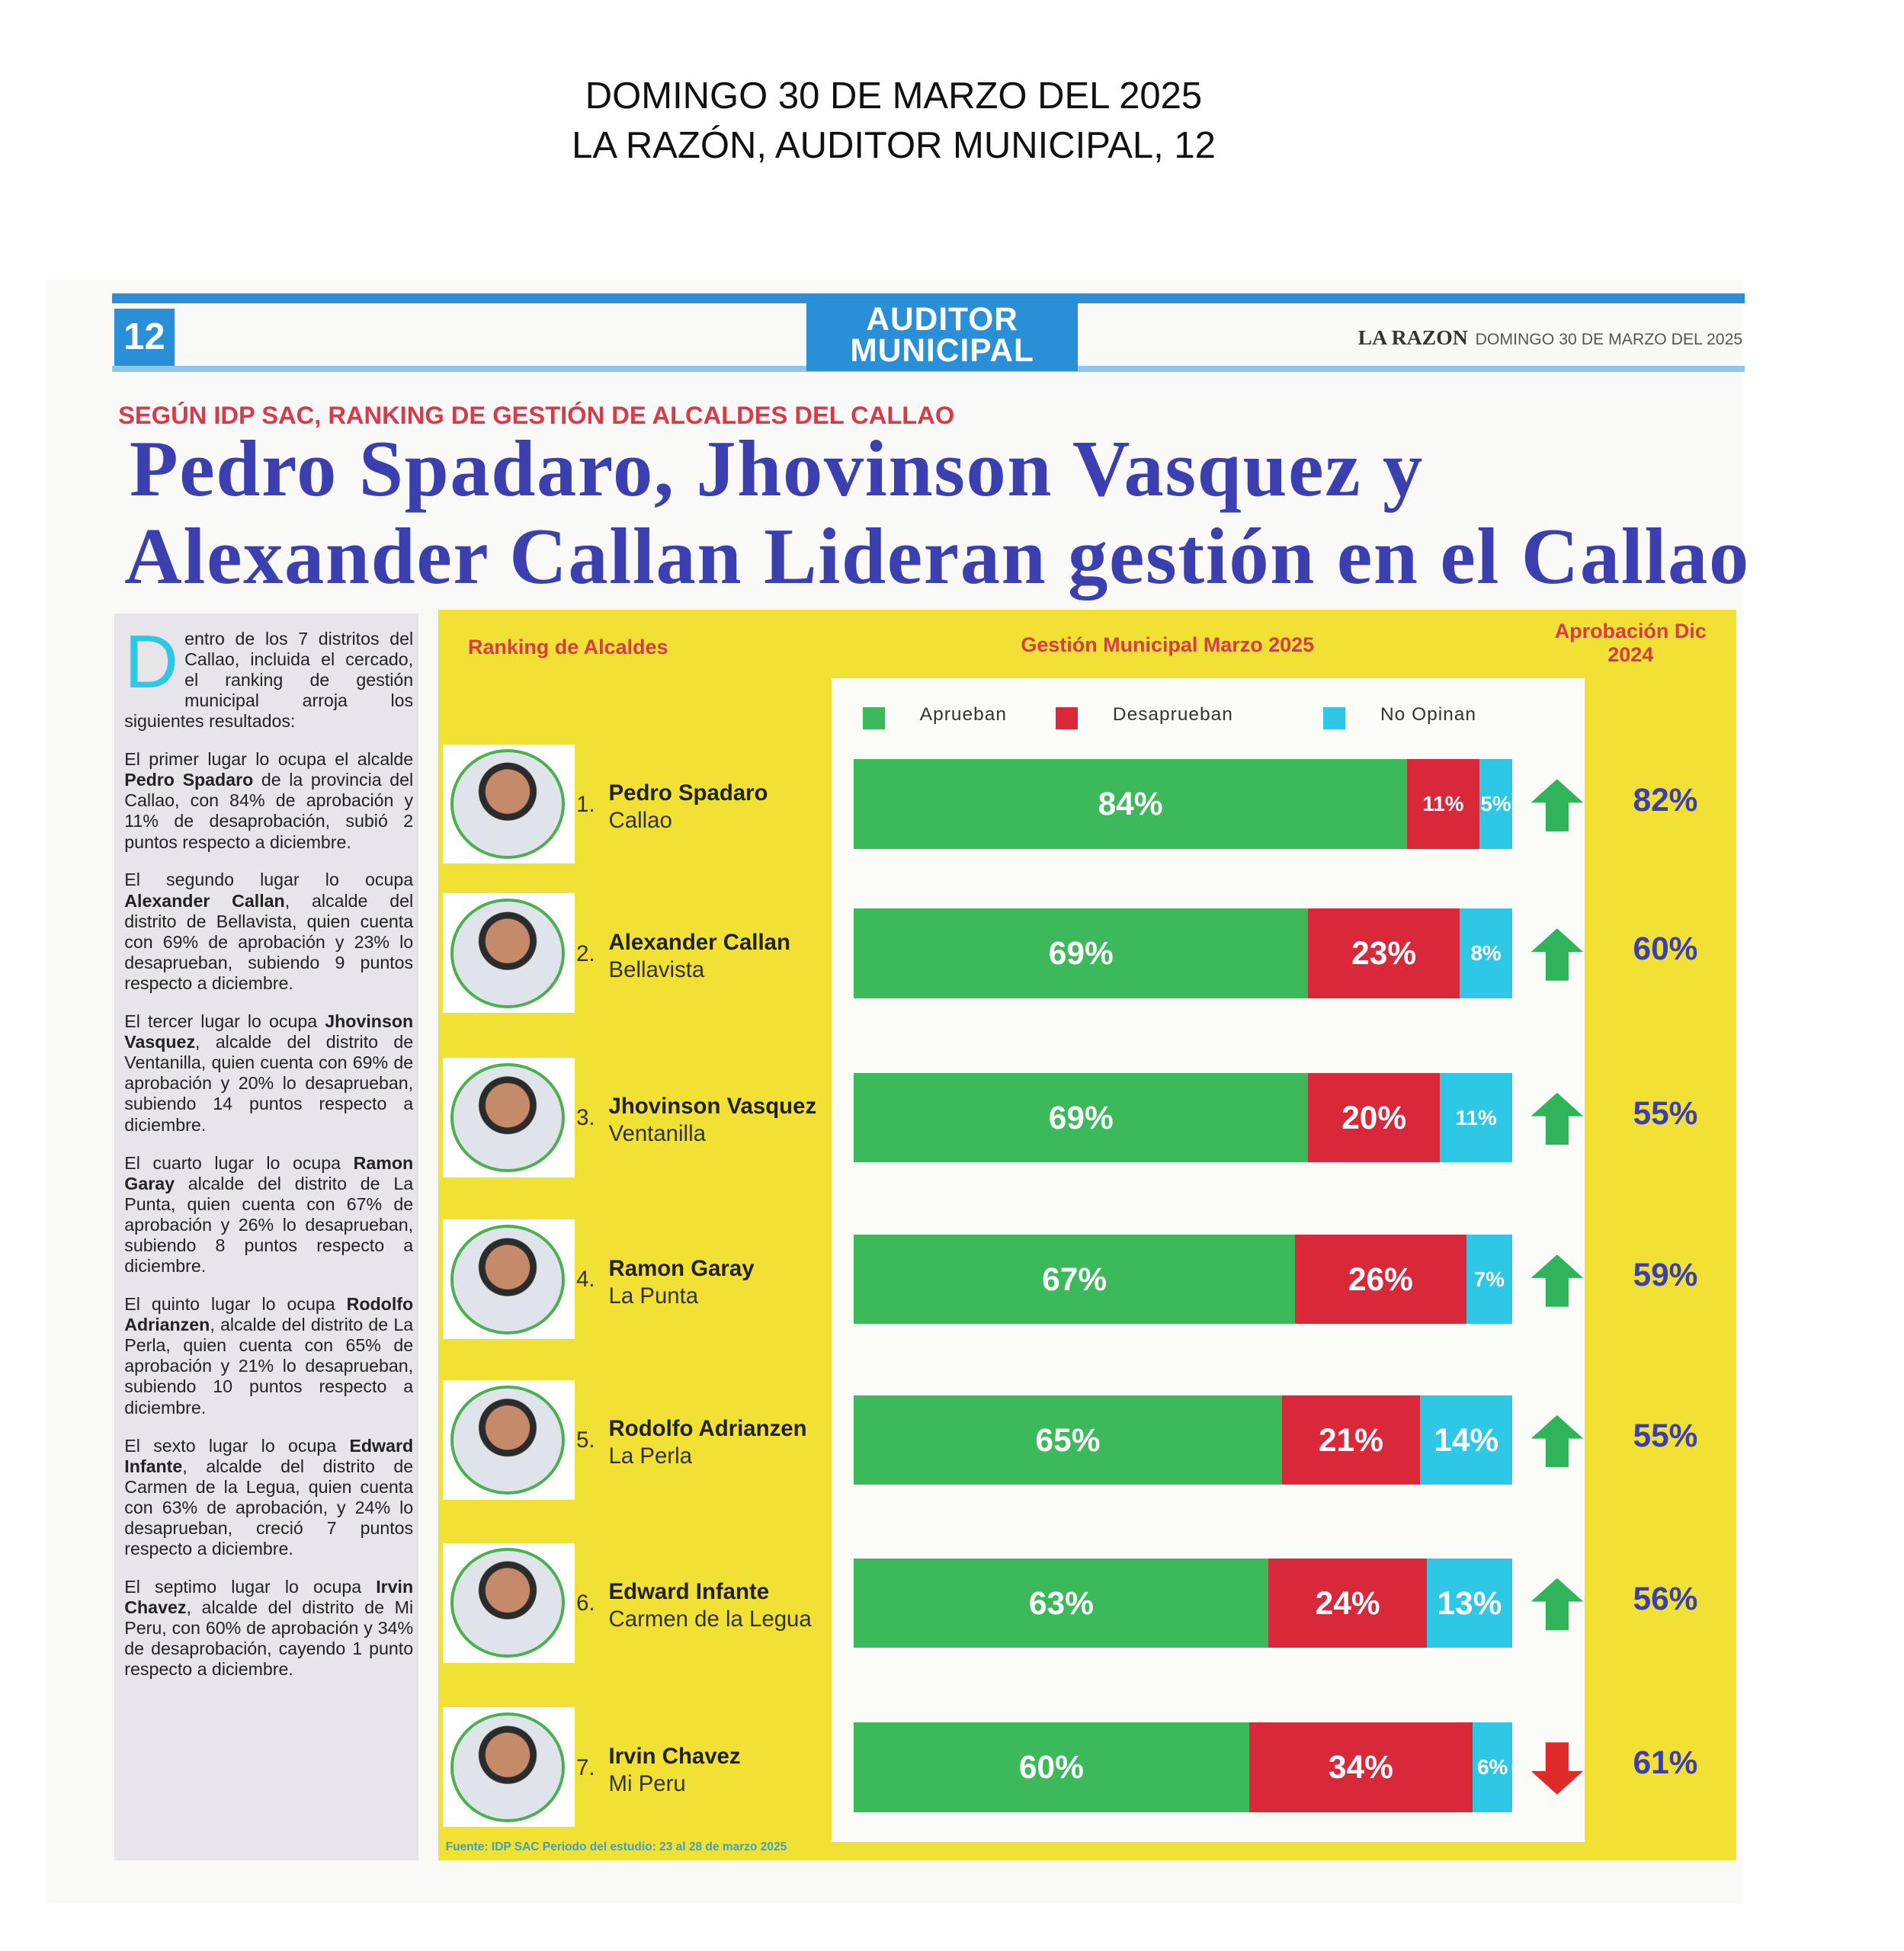 This screenshot has width=1904, height=1951. I want to click on bar-segment: 8%, so click(1486, 953).